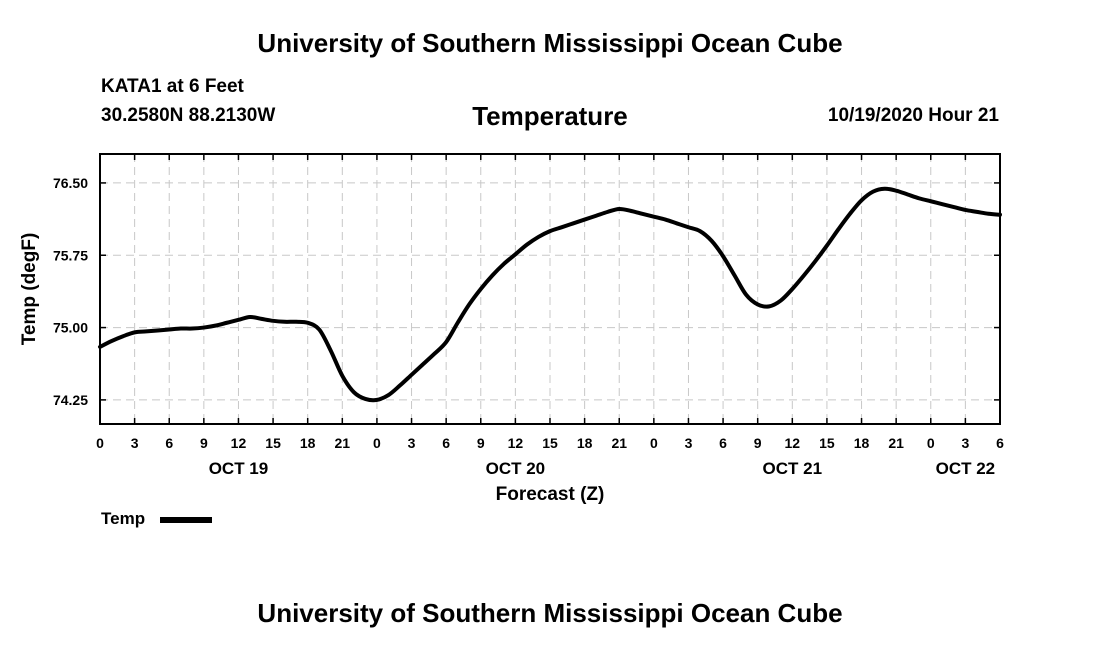 The width and height of the screenshot is (1100, 650). I want to click on y-tick-label: 75.00, so click(70, 328).